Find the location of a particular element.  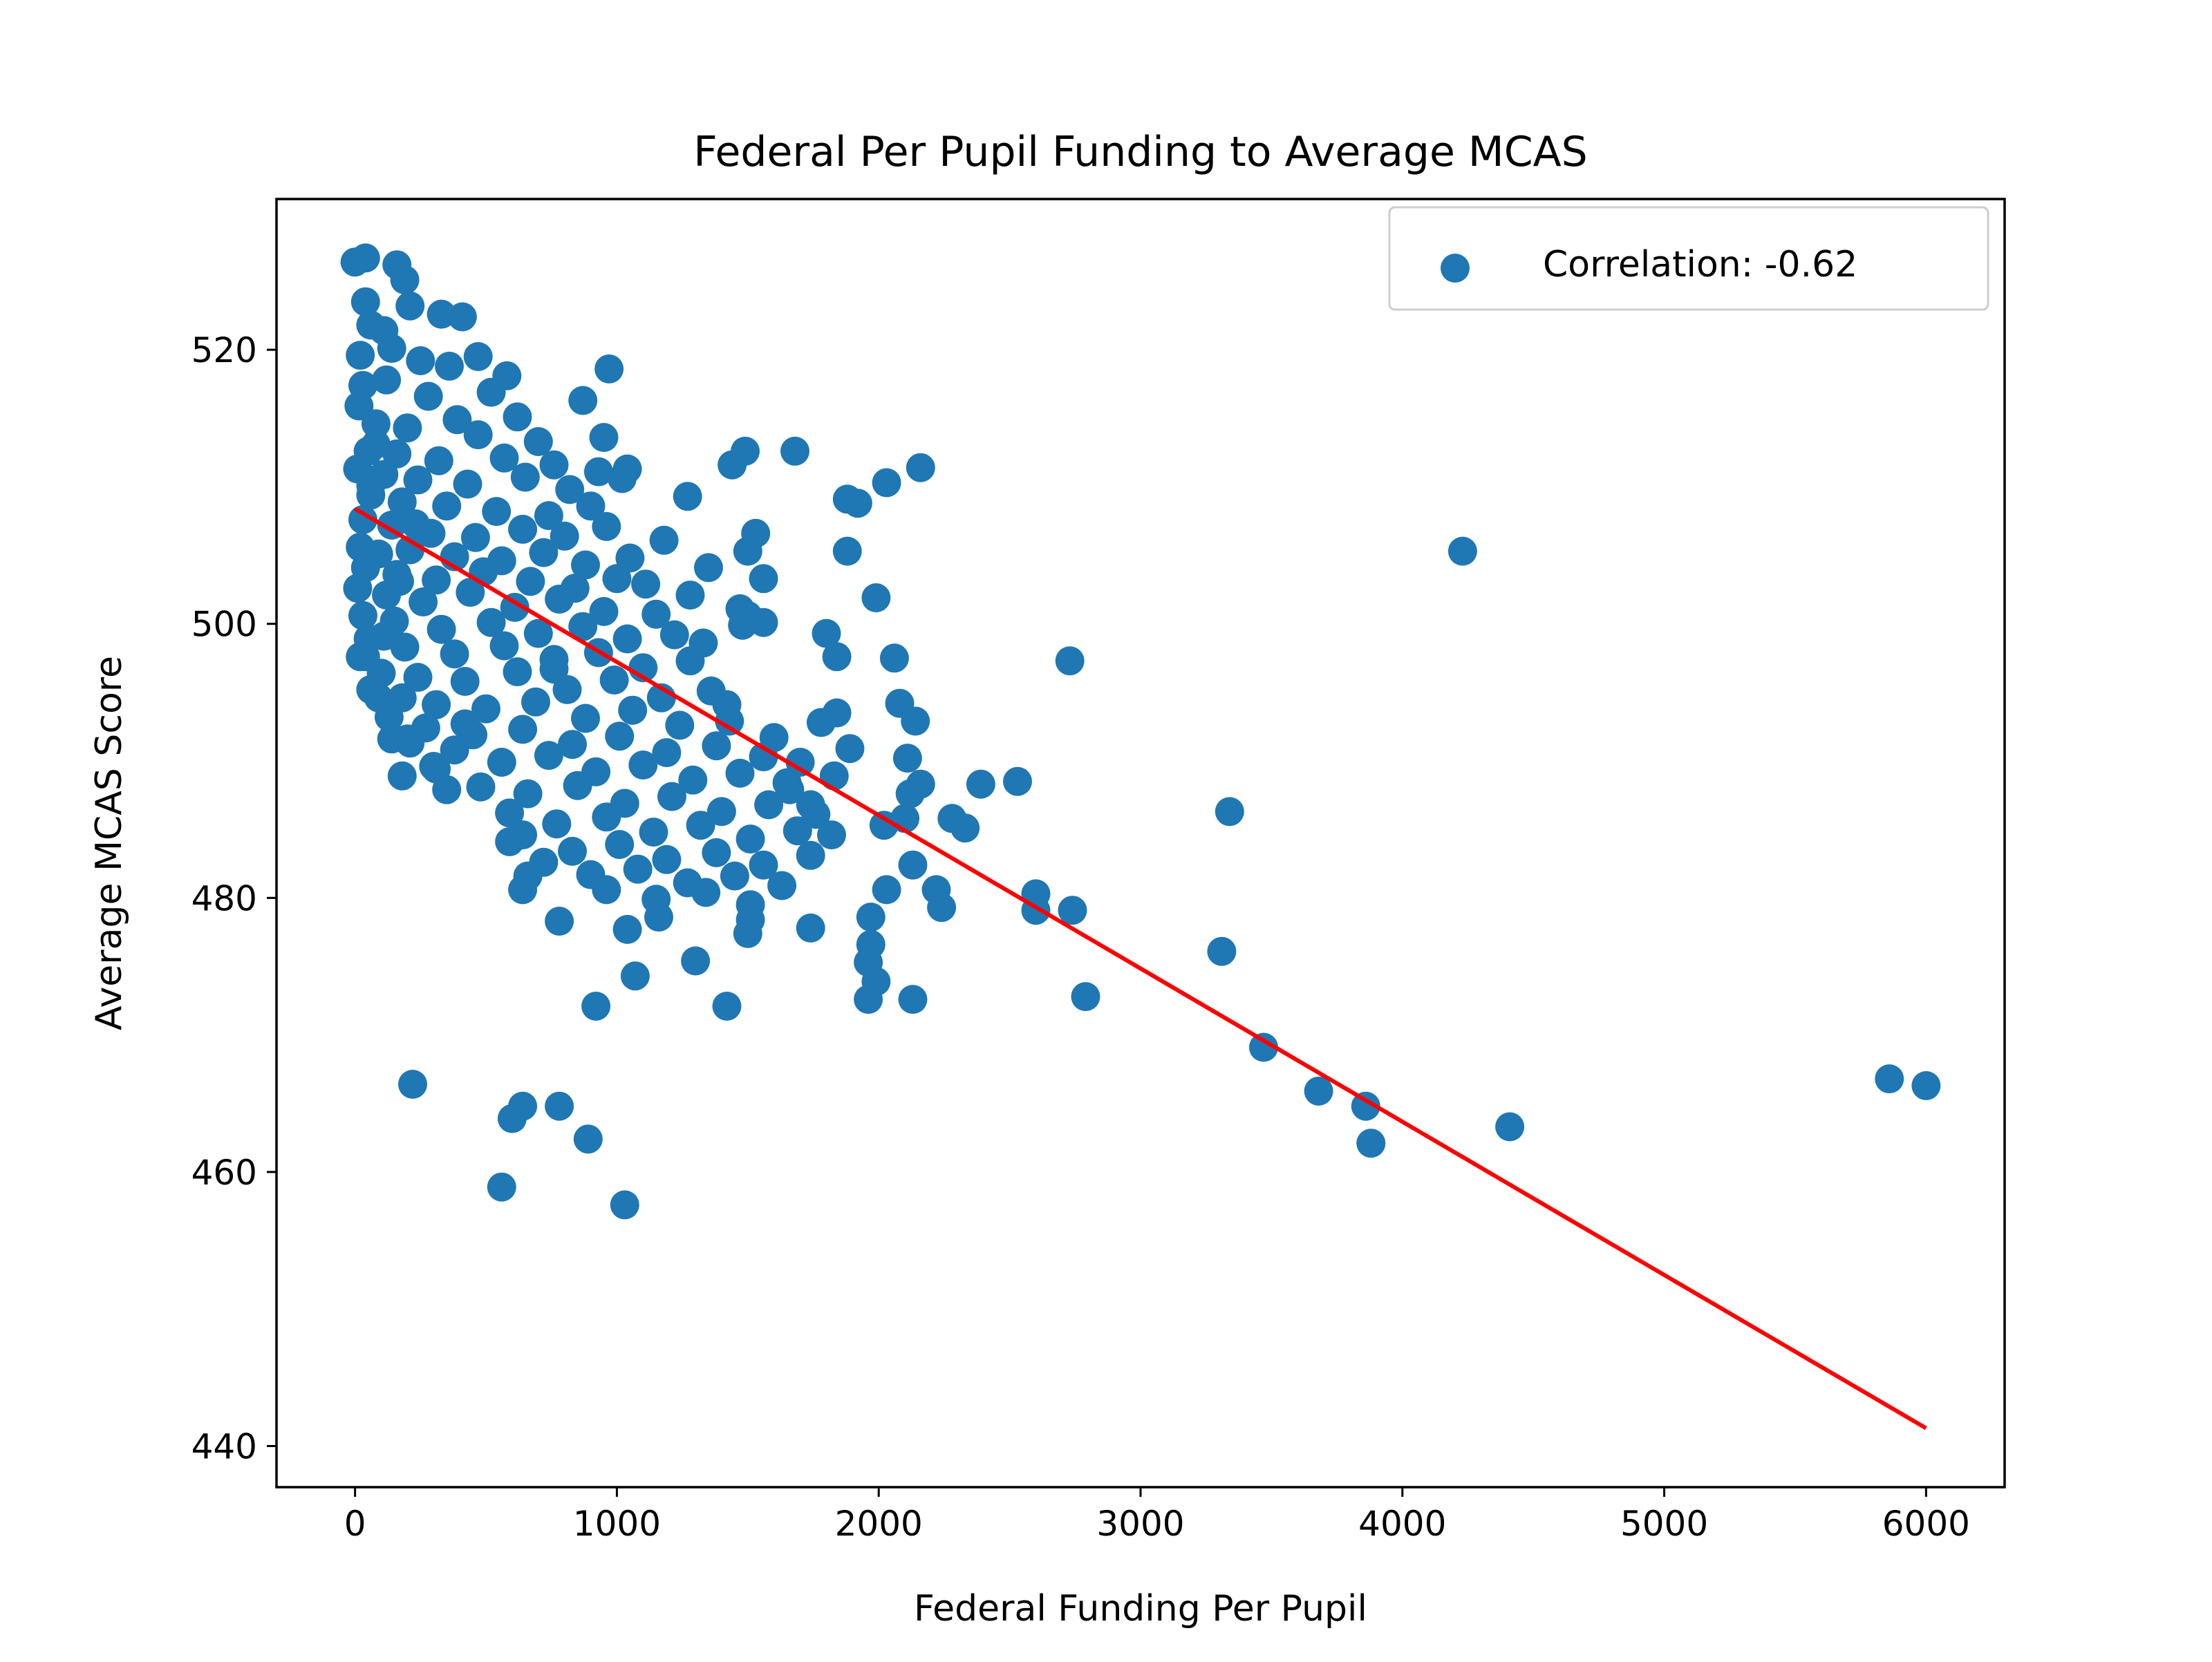

x-axis-label: Federal Funding Per Pupil is located at coordinates (1140, 1609).